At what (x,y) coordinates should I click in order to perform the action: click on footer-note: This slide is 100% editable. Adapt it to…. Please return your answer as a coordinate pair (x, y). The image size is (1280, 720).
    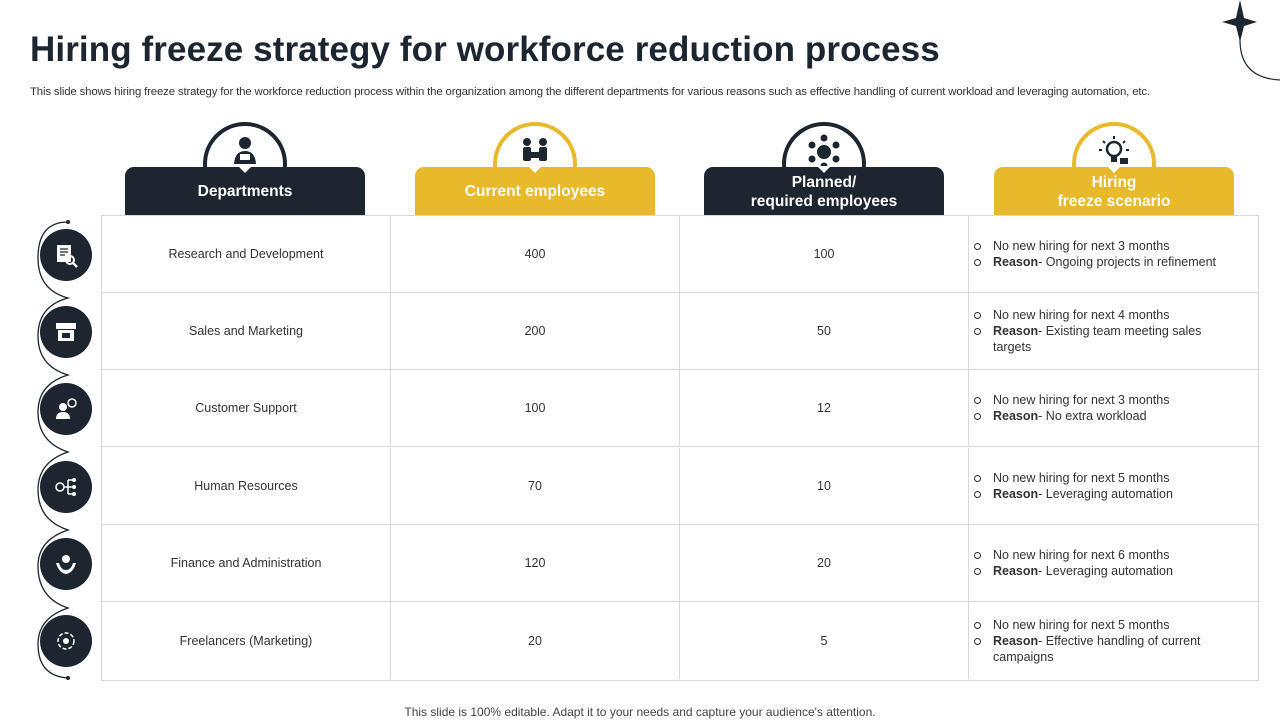
    Looking at the image, I should click on (640, 712).